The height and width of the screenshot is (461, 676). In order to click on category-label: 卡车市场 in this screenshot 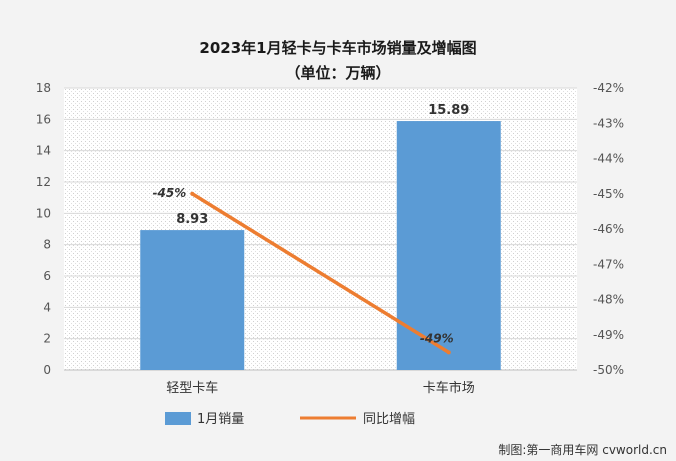, I will do `click(449, 388)`.